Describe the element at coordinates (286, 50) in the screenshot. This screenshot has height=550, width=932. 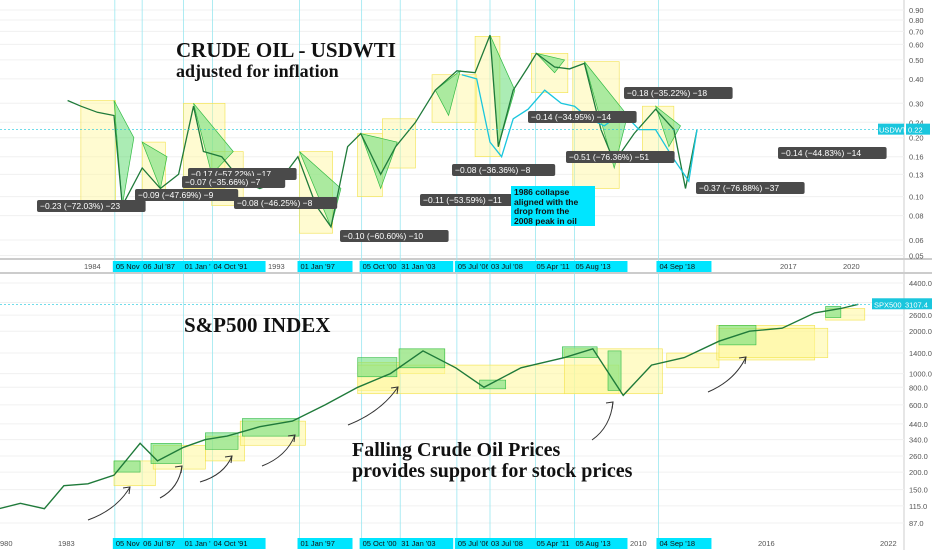
I see `oil-chart-title: CRUDE OIL - USDWTI` at that location.